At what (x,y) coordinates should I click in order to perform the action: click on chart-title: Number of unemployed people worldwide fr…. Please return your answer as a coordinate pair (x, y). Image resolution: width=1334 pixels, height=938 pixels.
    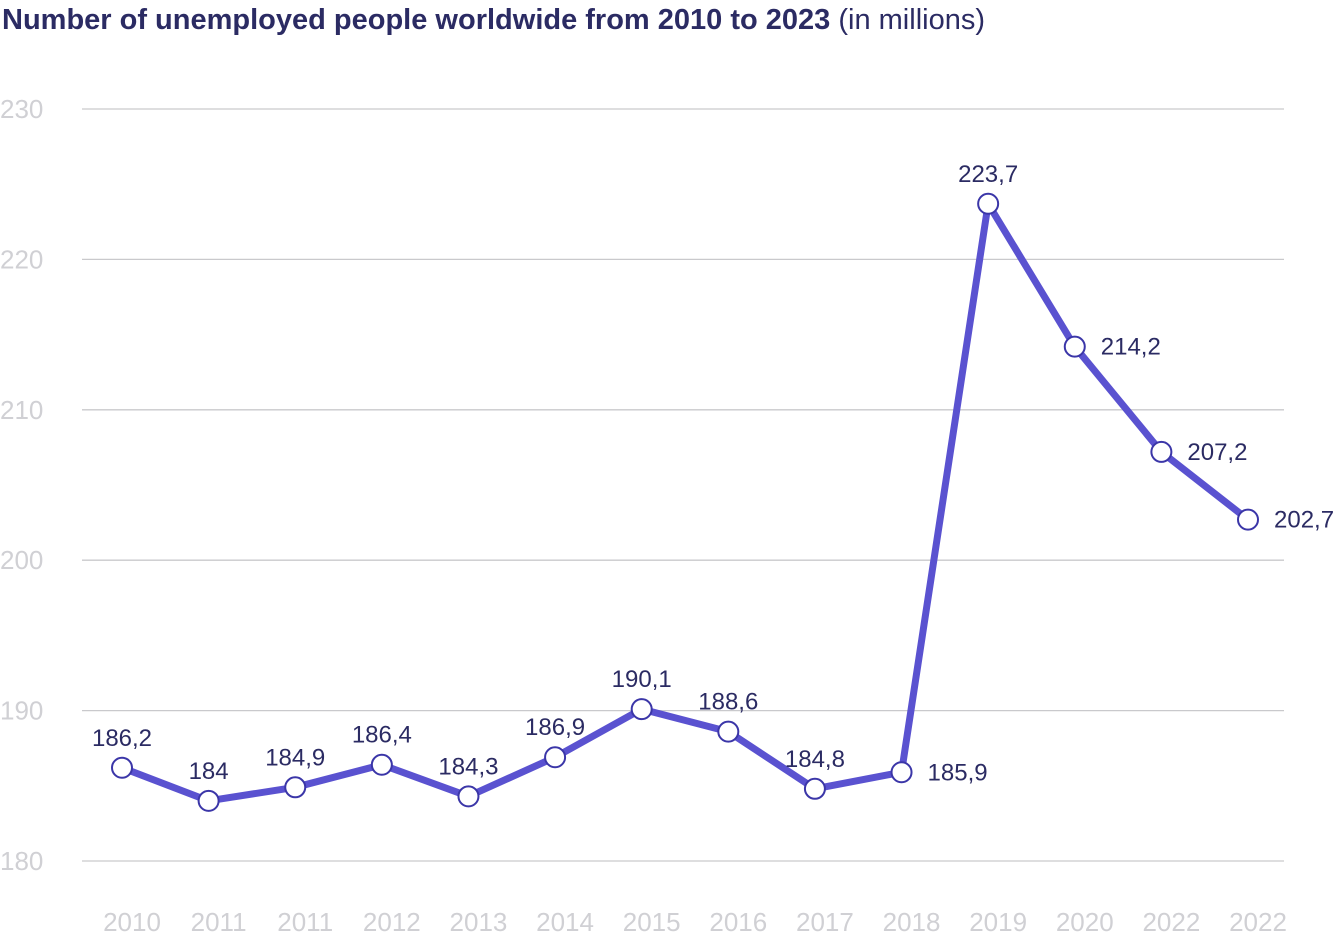
    Looking at the image, I should click on (493, 20).